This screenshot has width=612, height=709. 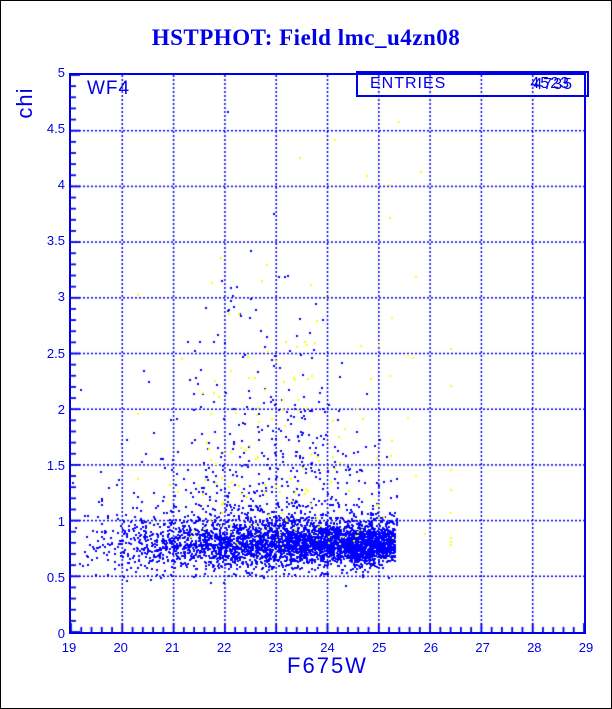 What do you see at coordinates (472, 84) in the screenshot?
I see `entries-box: ENTRIES 4523 4735` at bounding box center [472, 84].